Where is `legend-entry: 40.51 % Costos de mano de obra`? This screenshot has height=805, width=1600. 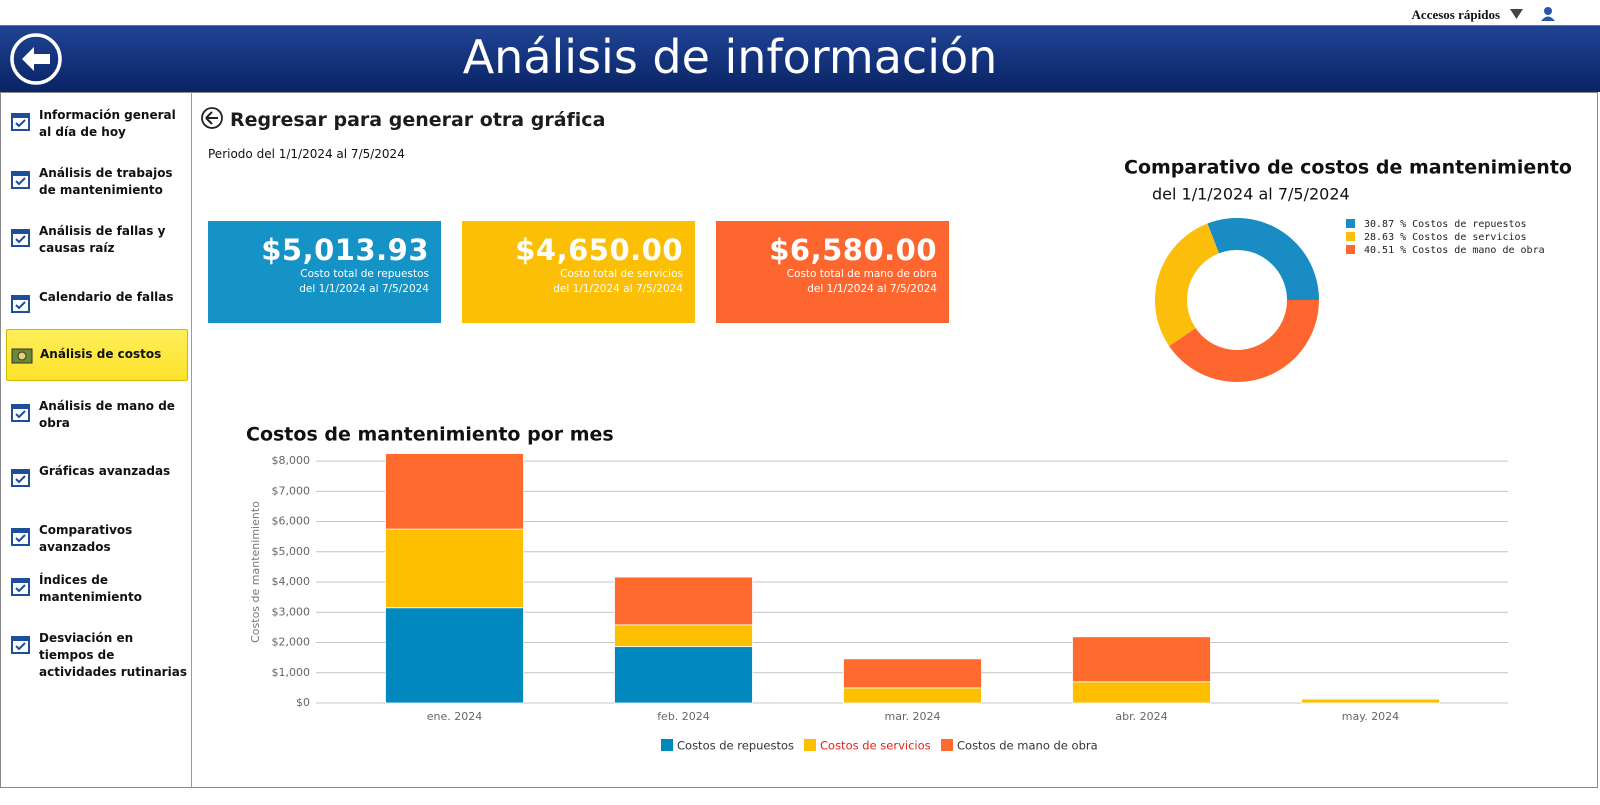
legend-entry: 40.51 % Costos de mano de obra is located at coordinates (1454, 250).